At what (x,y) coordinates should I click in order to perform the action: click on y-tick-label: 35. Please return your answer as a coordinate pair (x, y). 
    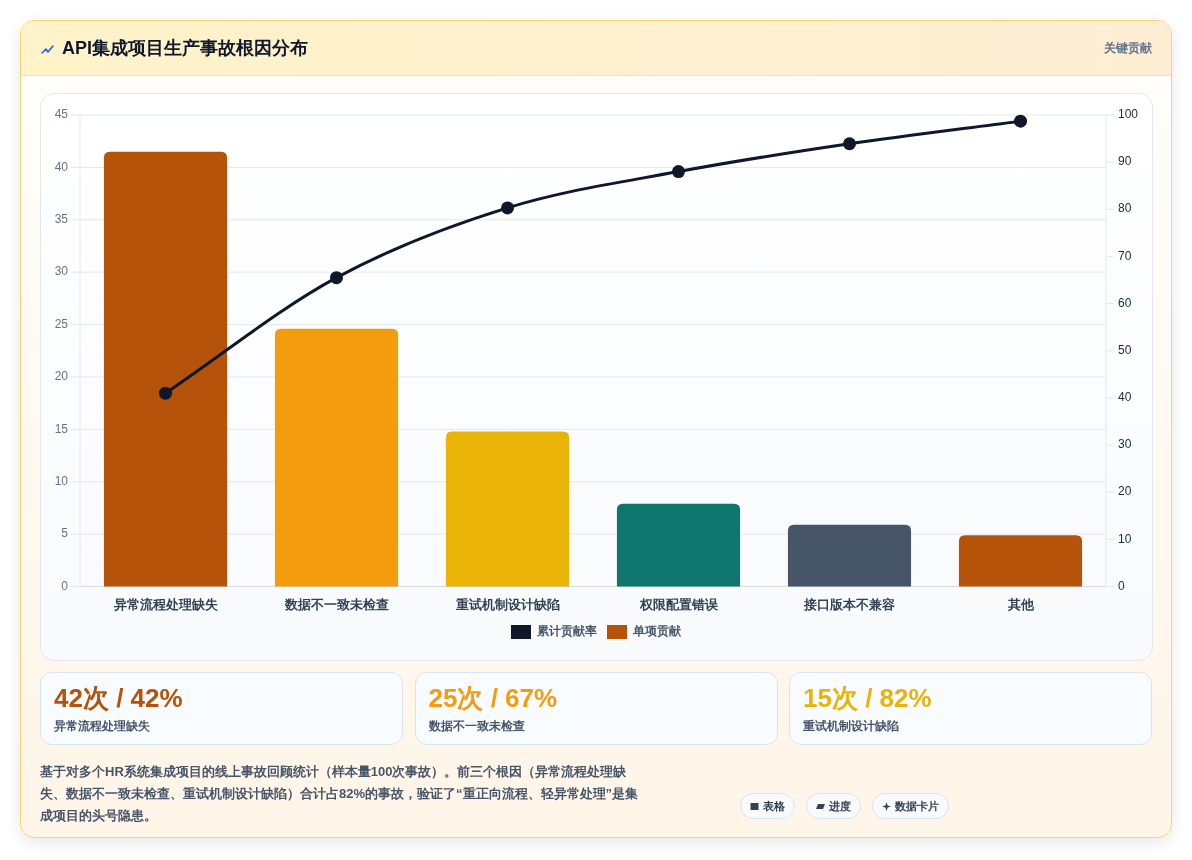
    Looking at the image, I should click on (61, 218).